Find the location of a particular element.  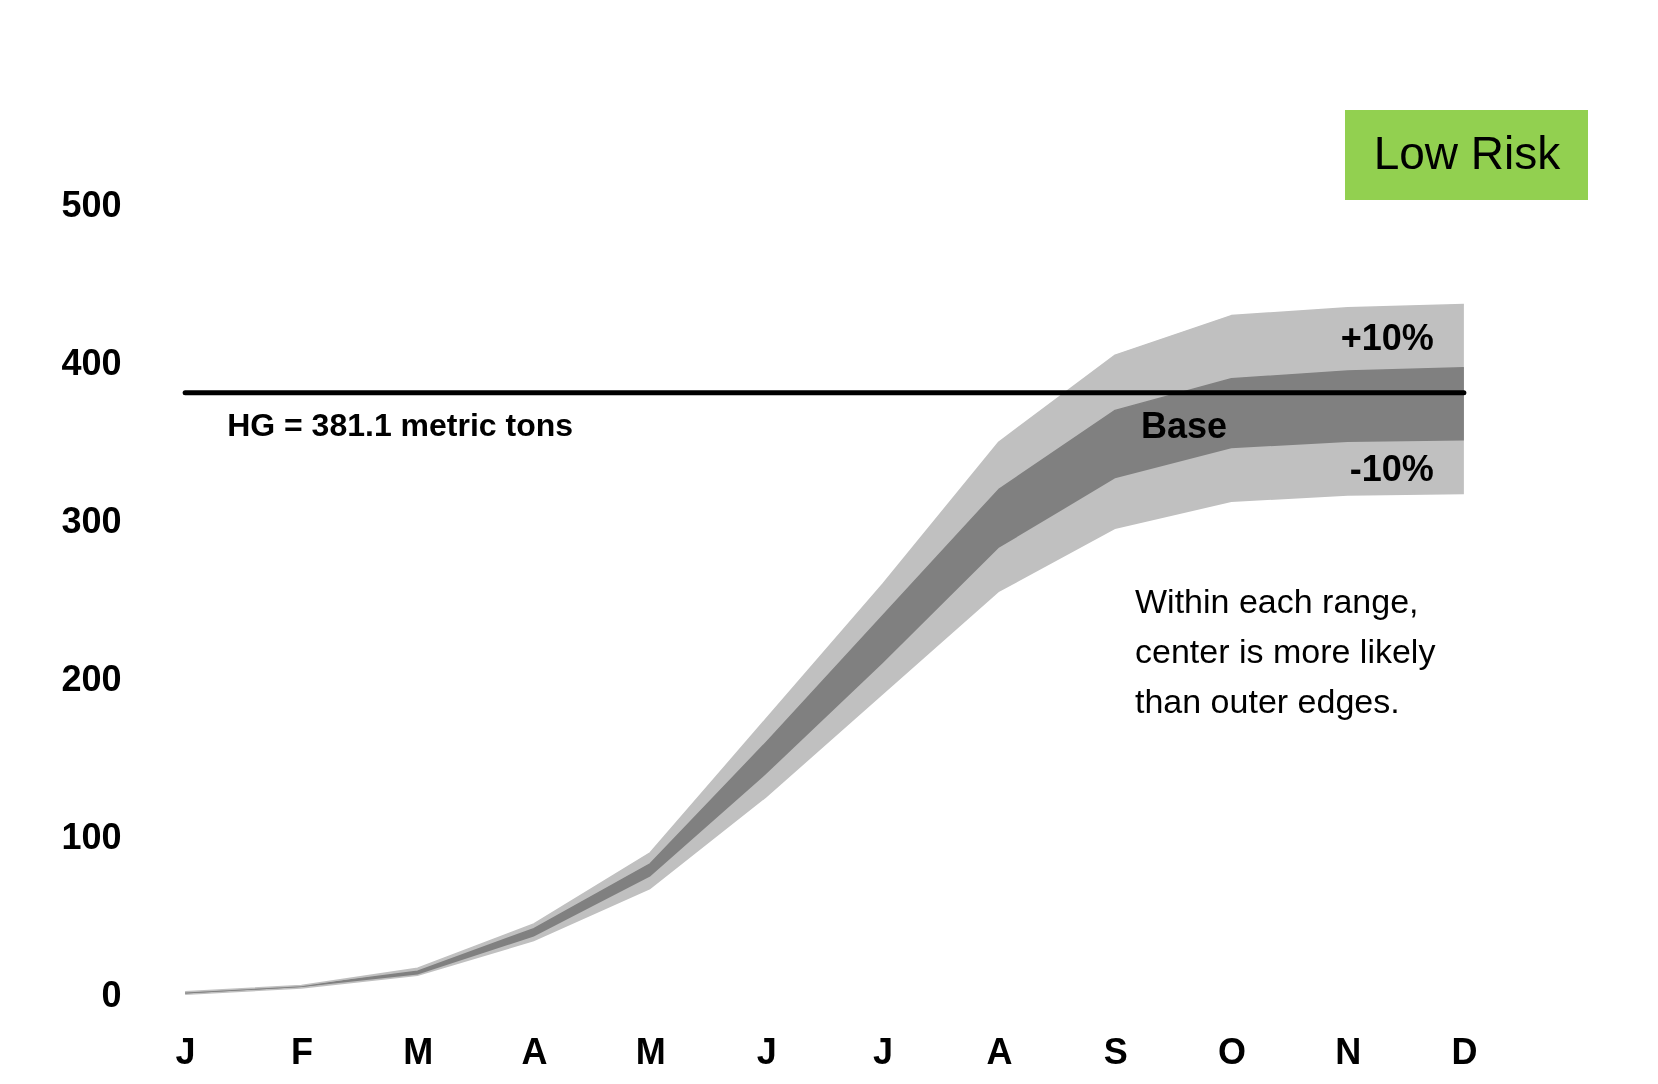

x-tick-label: N is located at coordinates (1348, 1051).